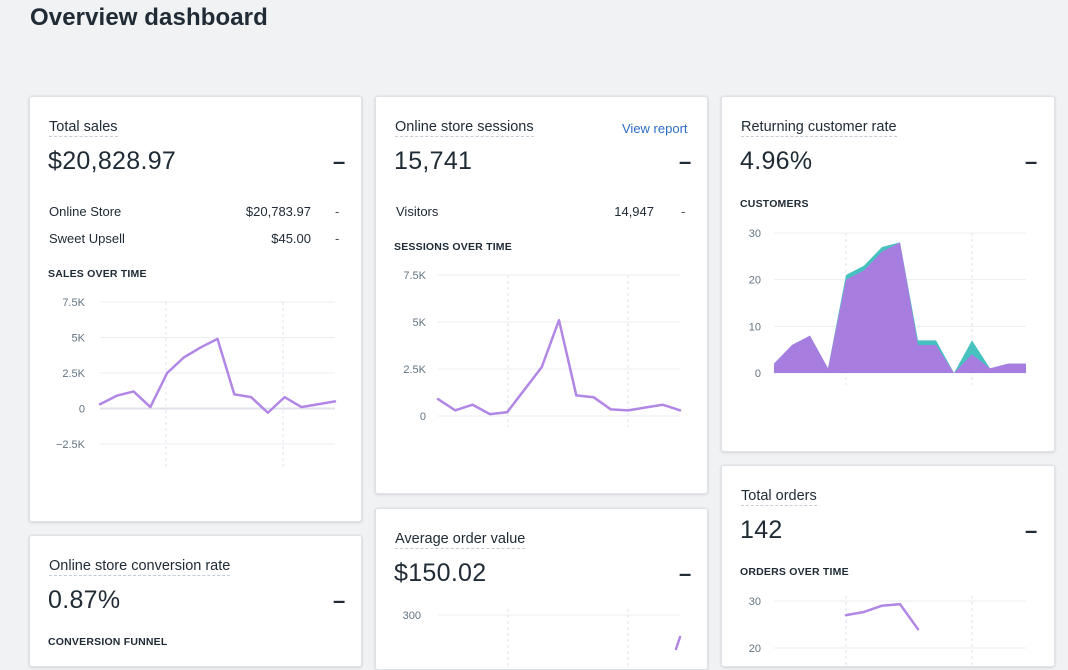 The width and height of the screenshot is (1068, 670). What do you see at coordinates (776, 161) in the screenshot?
I see `returning-value: 4.96%` at bounding box center [776, 161].